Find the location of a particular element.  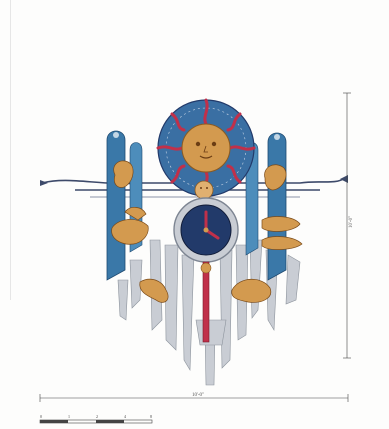

height-dimension-label: 10'-0" is located at coordinates (351, 222).